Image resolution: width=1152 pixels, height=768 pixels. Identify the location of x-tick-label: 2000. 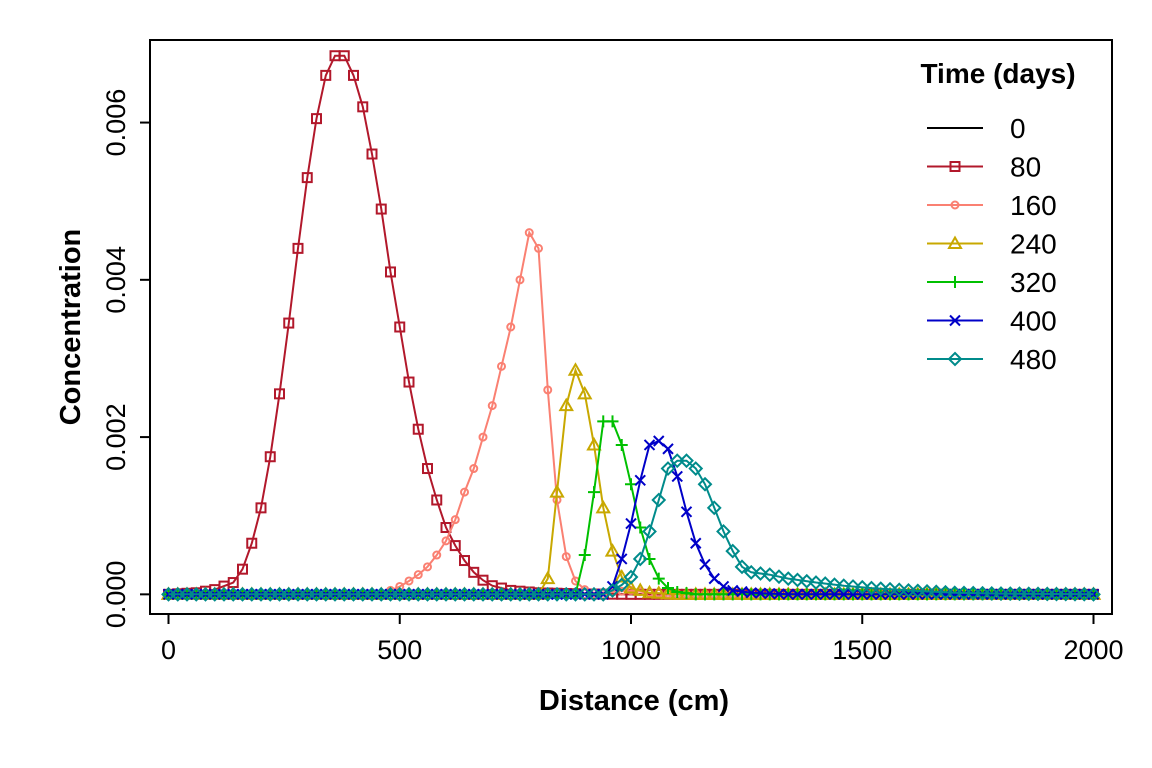
(1093, 650).